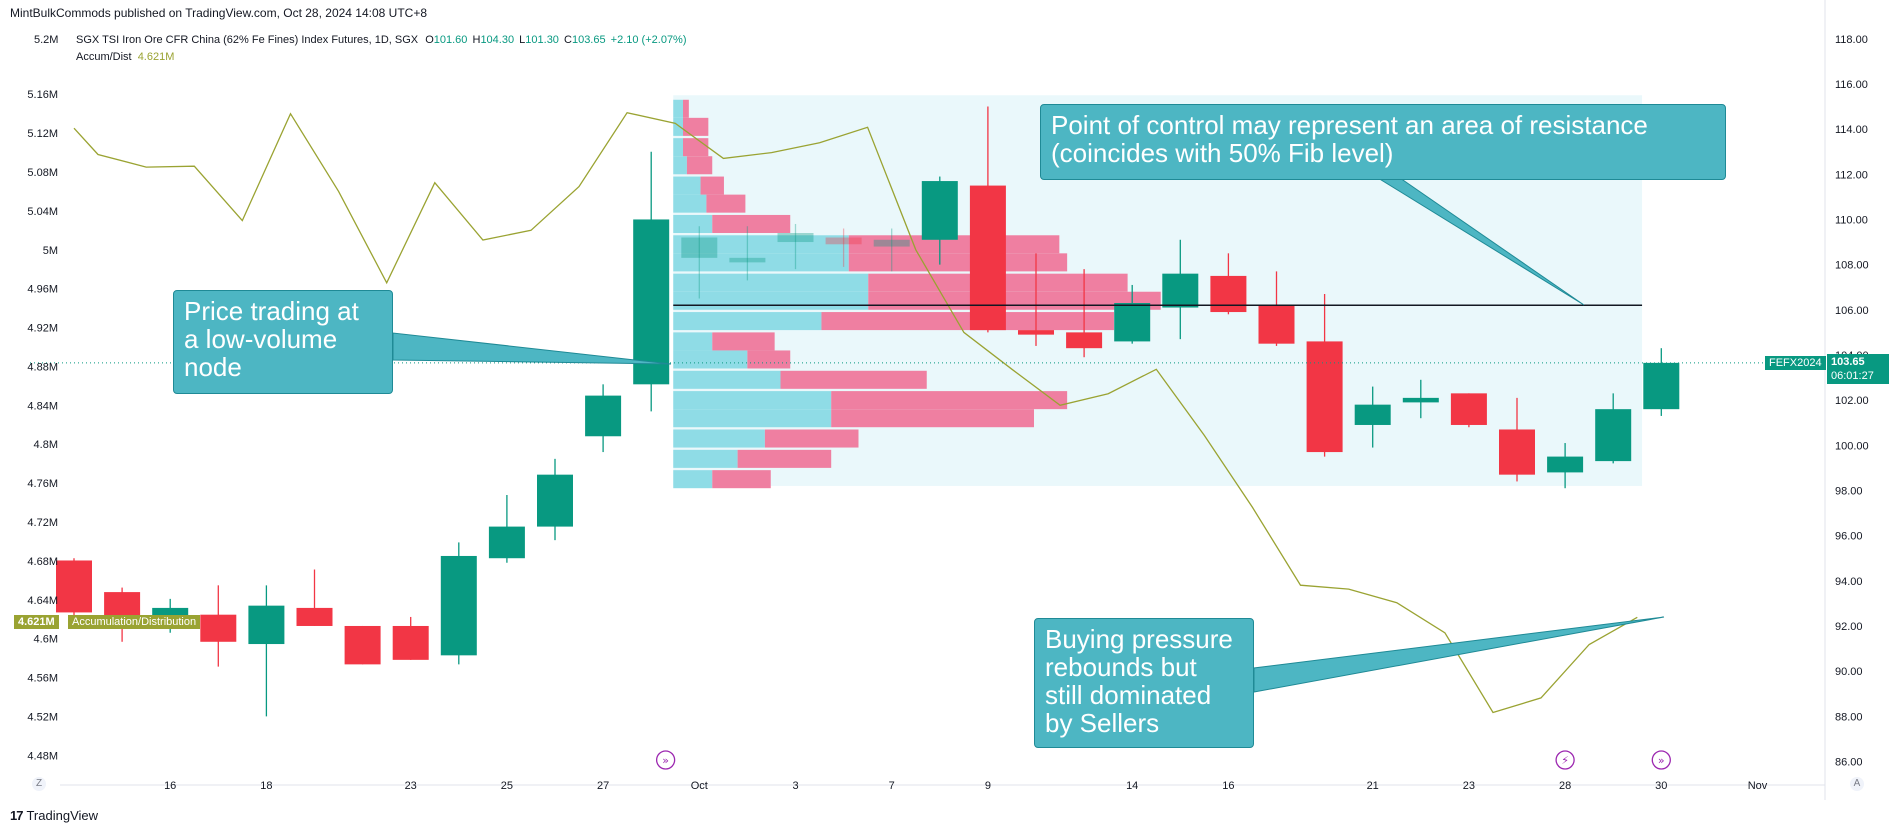  I want to click on tv-logo-text: TradingView, so click(62, 815).